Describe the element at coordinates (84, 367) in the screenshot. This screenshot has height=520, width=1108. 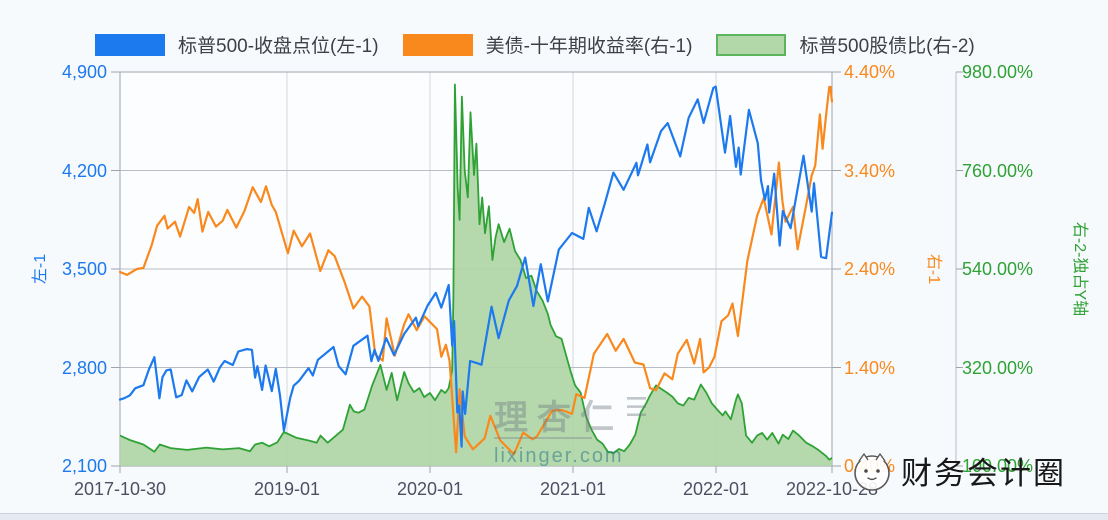
I see `y-tick-label-2,800: 2,800` at that location.